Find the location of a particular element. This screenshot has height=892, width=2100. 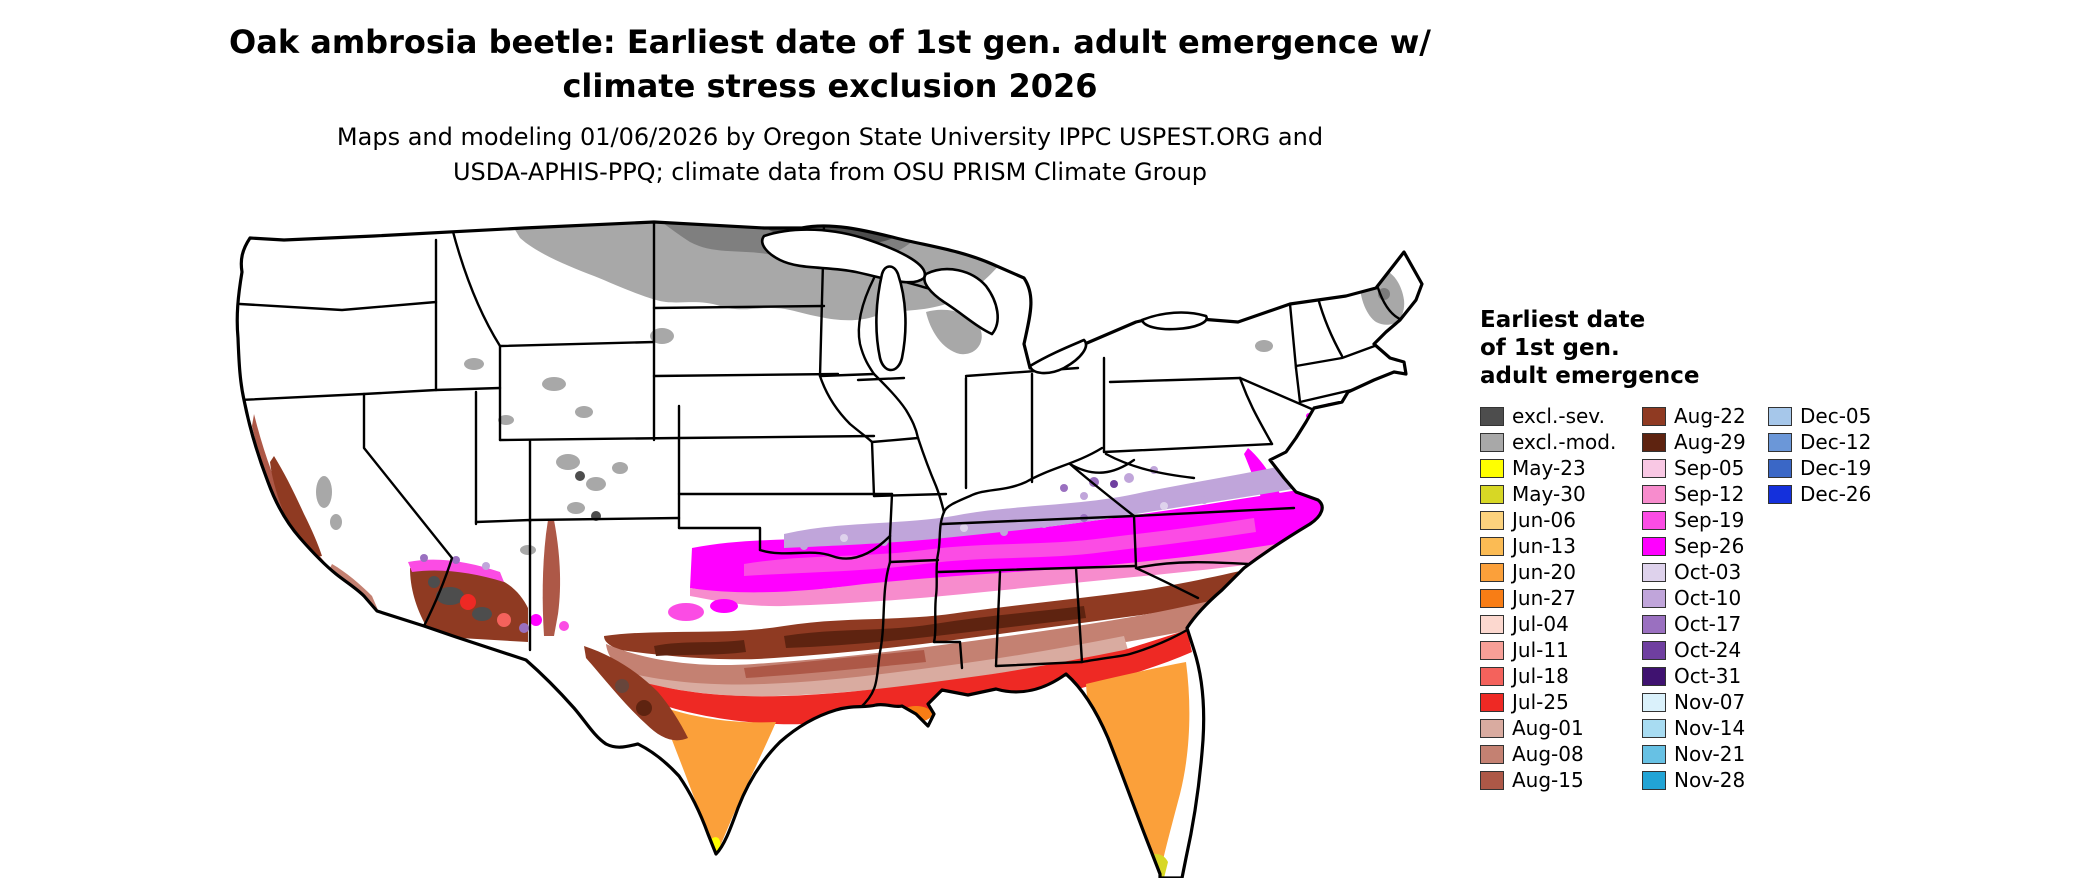

legend-entry-label: Jun-20 is located at coordinates (1544, 572).